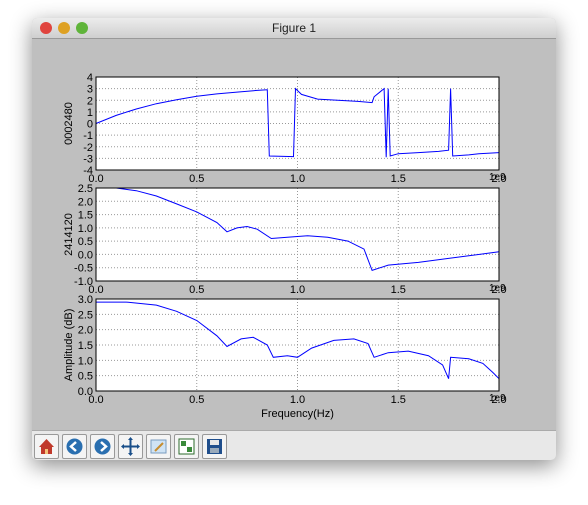  I want to click on y-tick-label: -3, so click(88, 159).